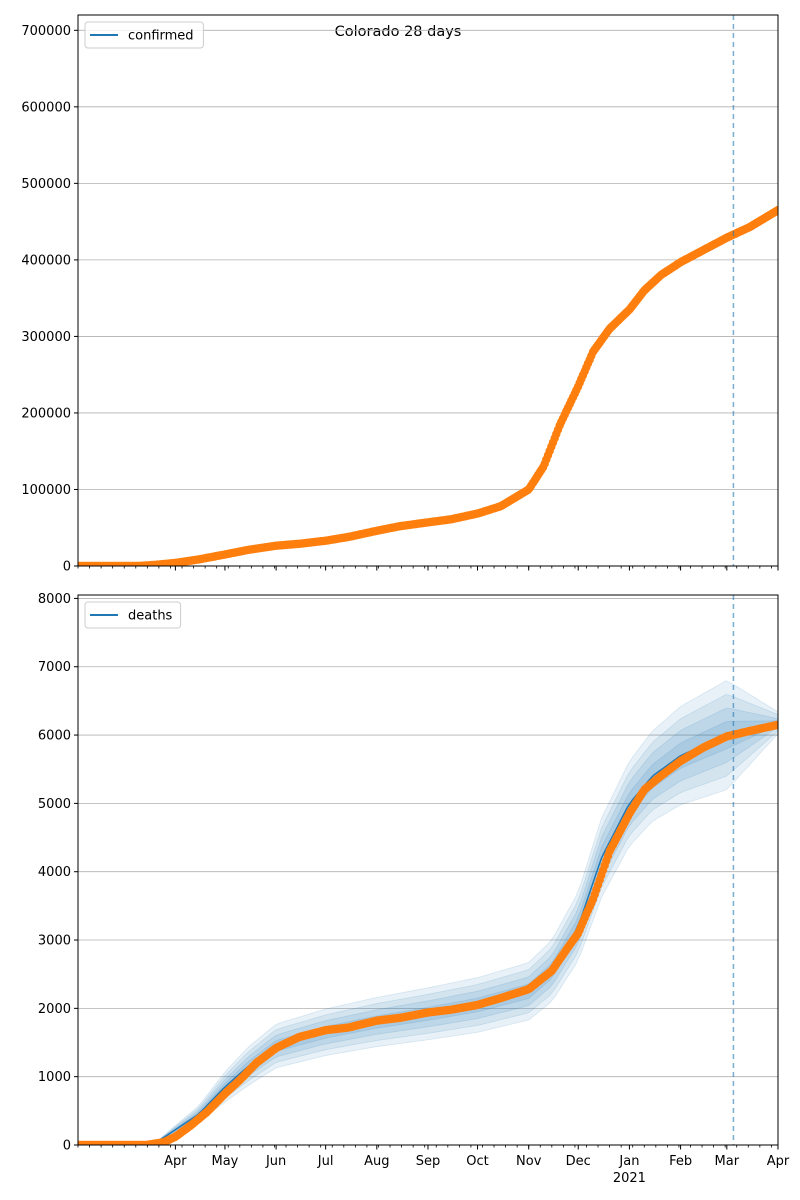 The width and height of the screenshot is (800, 1200). What do you see at coordinates (46, 337) in the screenshot?
I see `y-tick-label: 300000` at bounding box center [46, 337].